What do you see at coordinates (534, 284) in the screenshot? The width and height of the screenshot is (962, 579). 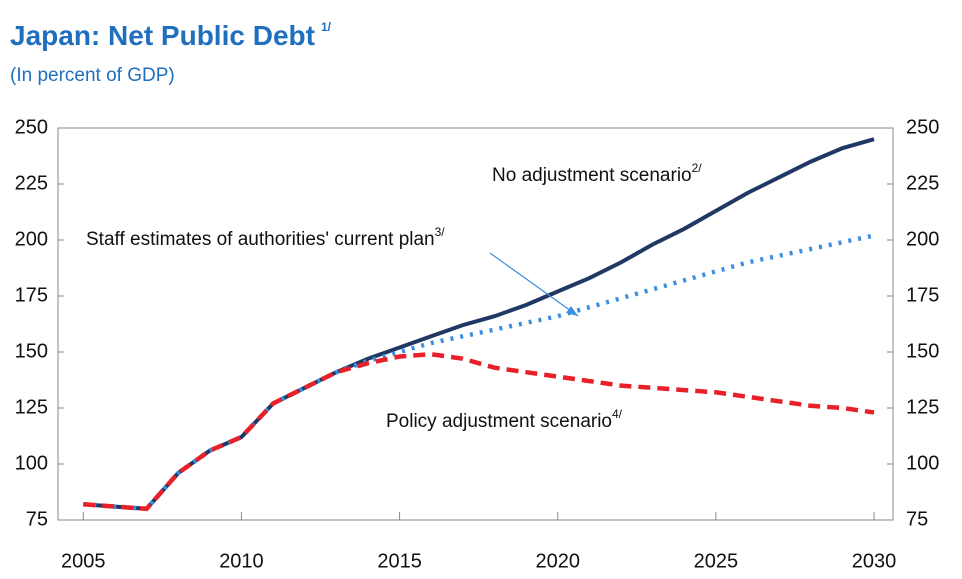 I see `annotation-arrow` at bounding box center [534, 284].